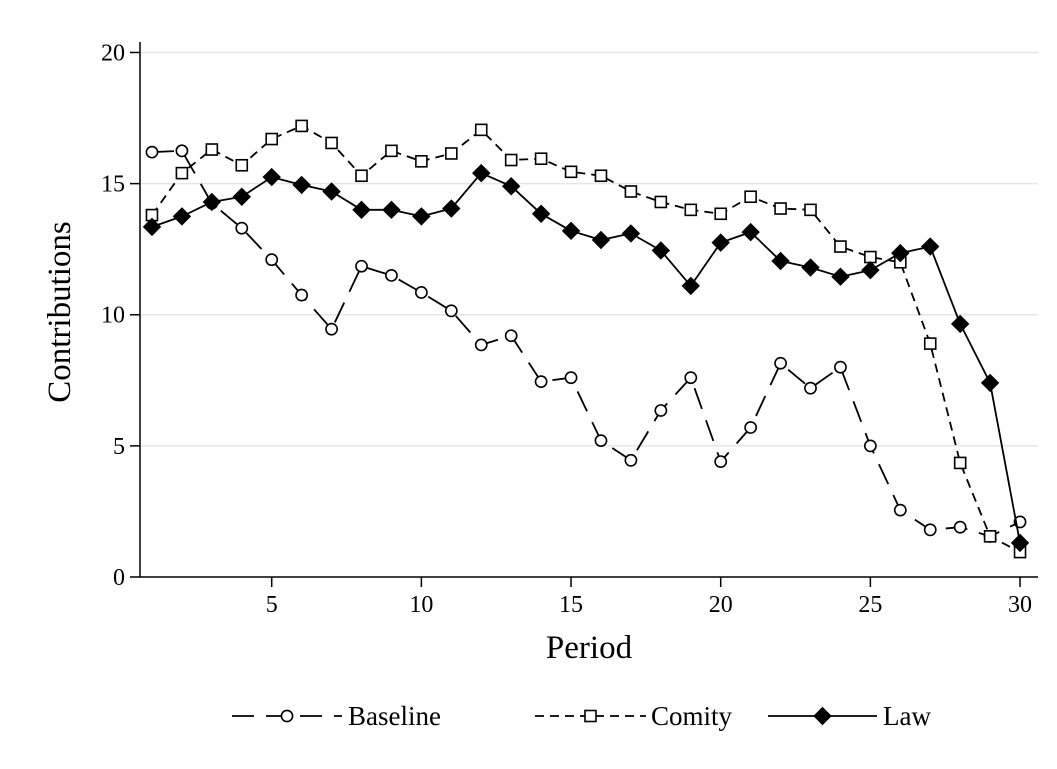  What do you see at coordinates (822, 716) in the screenshot?
I see `legend-marker-law` at bounding box center [822, 716].